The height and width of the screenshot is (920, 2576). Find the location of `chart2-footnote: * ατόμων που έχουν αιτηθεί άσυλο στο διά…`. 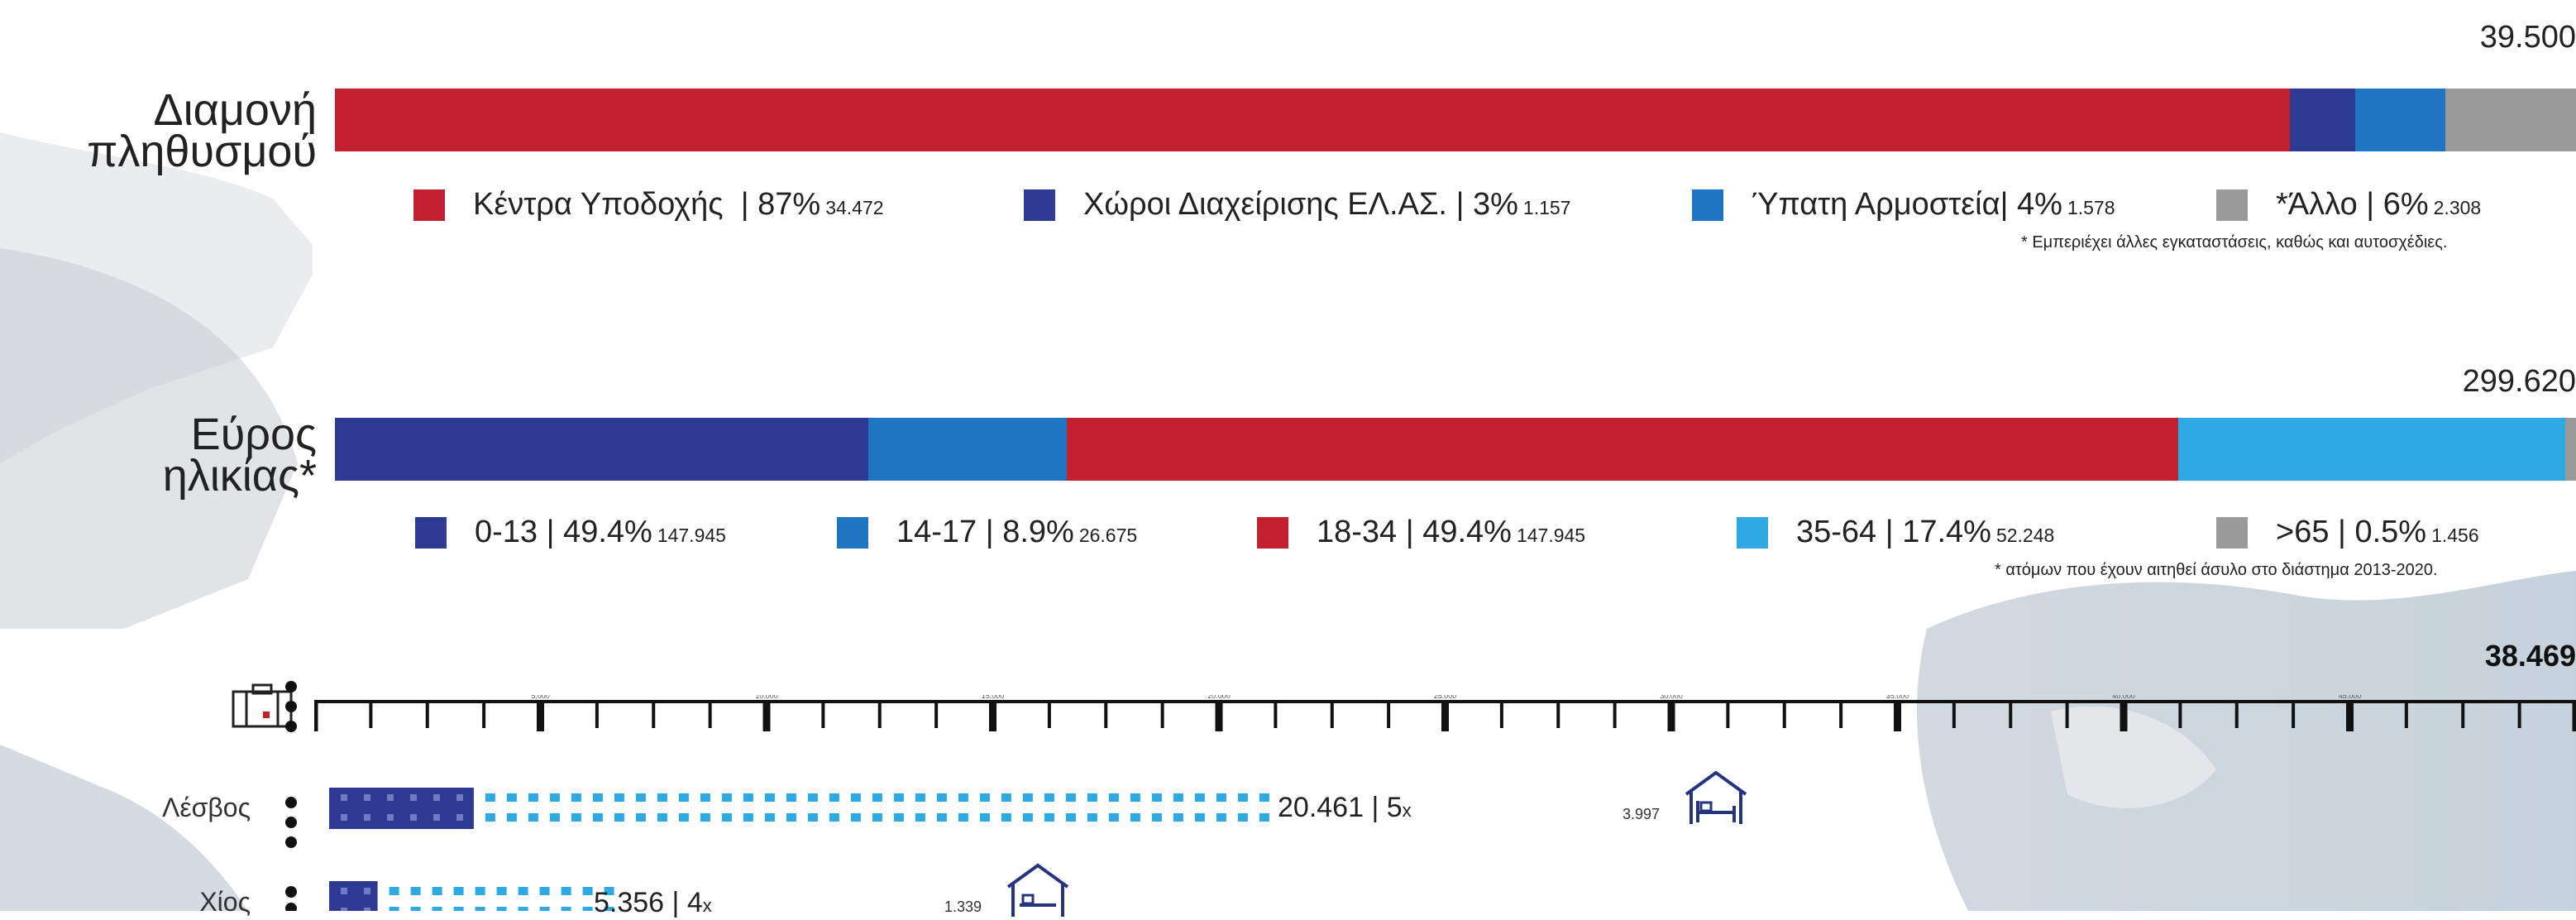

chart2-footnote: * ατόμων που έχουν αιτηθεί άσυλο στο διά… is located at coordinates (2216, 570).